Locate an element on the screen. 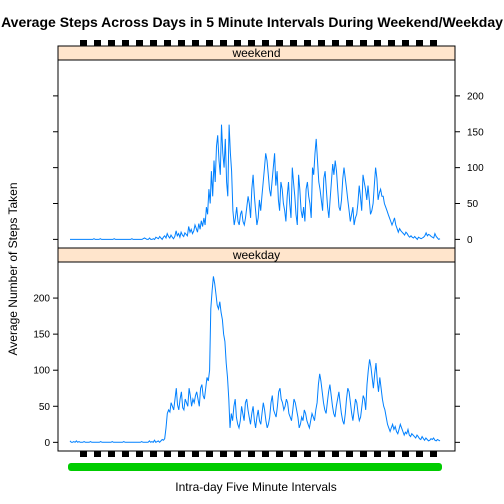  y-tick-label-weekday: 50 is located at coordinates (45, 407).